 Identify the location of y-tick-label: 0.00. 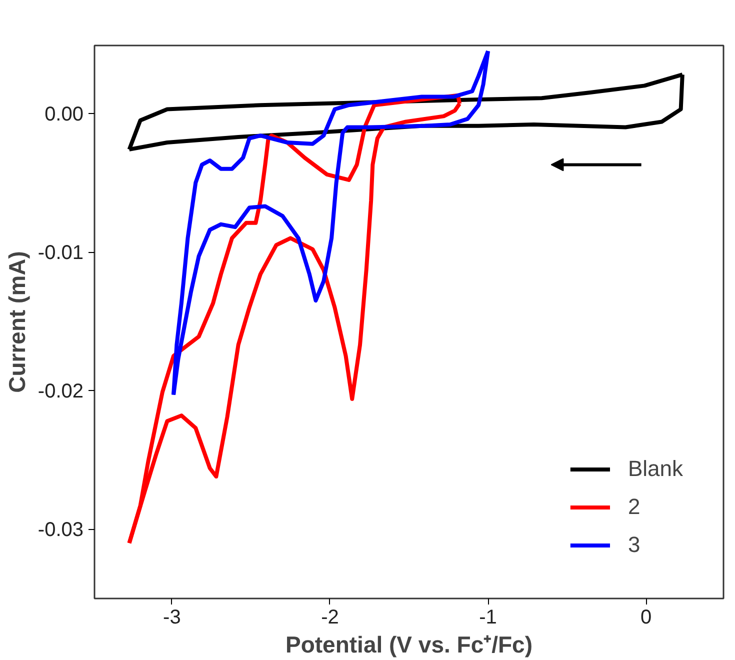
(64, 114).